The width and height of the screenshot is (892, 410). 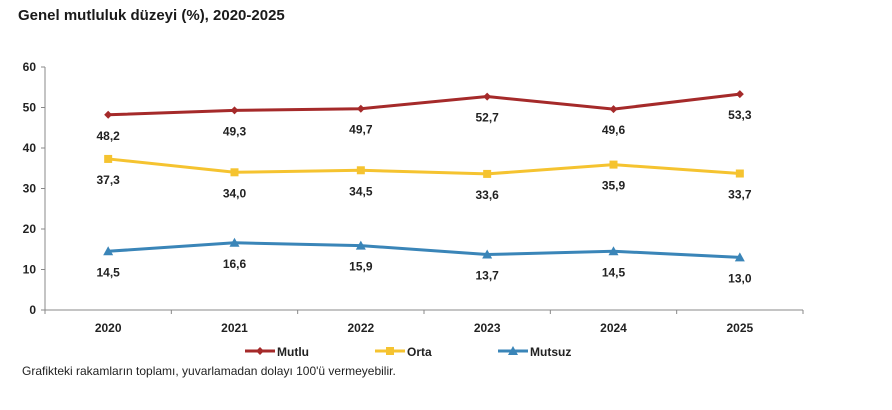 What do you see at coordinates (513, 350) in the screenshot?
I see `legend-marker-mutsuz` at bounding box center [513, 350].